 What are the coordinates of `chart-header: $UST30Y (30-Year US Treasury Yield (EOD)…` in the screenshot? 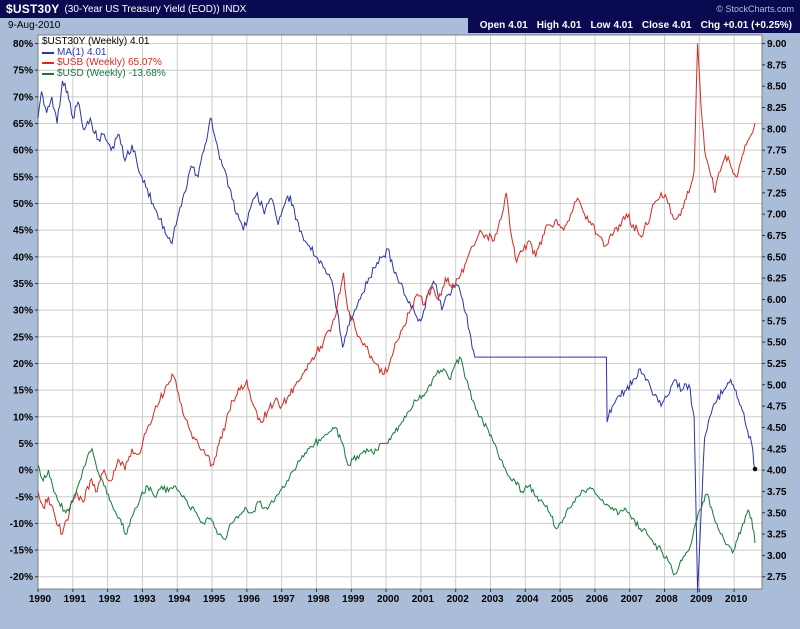 It's located at (400, 9).